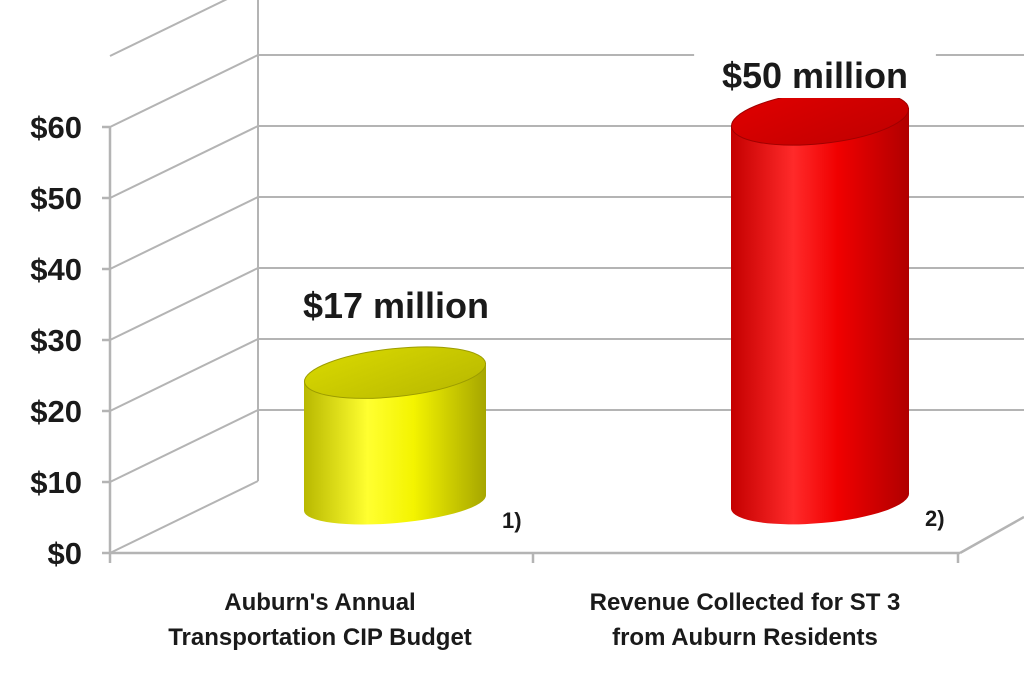 Image resolution: width=1024 pixels, height=687 pixels. I want to click on x-category-label: from Auburn Residents, so click(745, 637).